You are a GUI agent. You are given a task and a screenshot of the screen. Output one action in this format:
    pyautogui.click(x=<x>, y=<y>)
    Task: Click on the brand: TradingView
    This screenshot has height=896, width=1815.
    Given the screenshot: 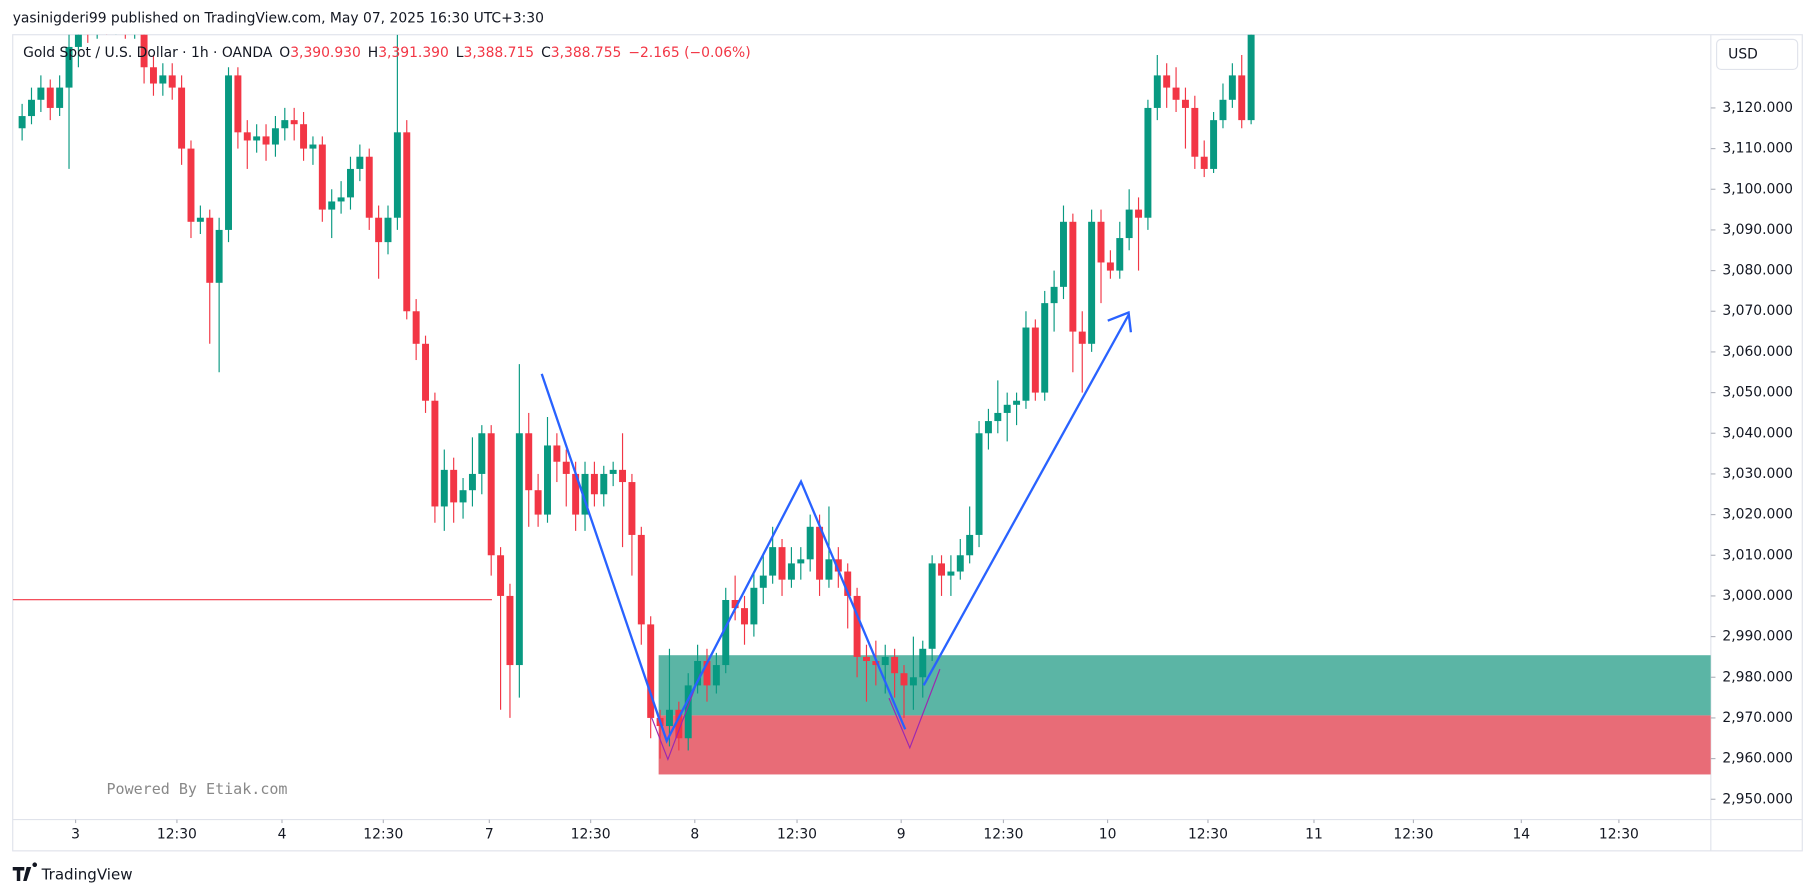 What is the action you would take?
    pyautogui.click(x=87, y=875)
    